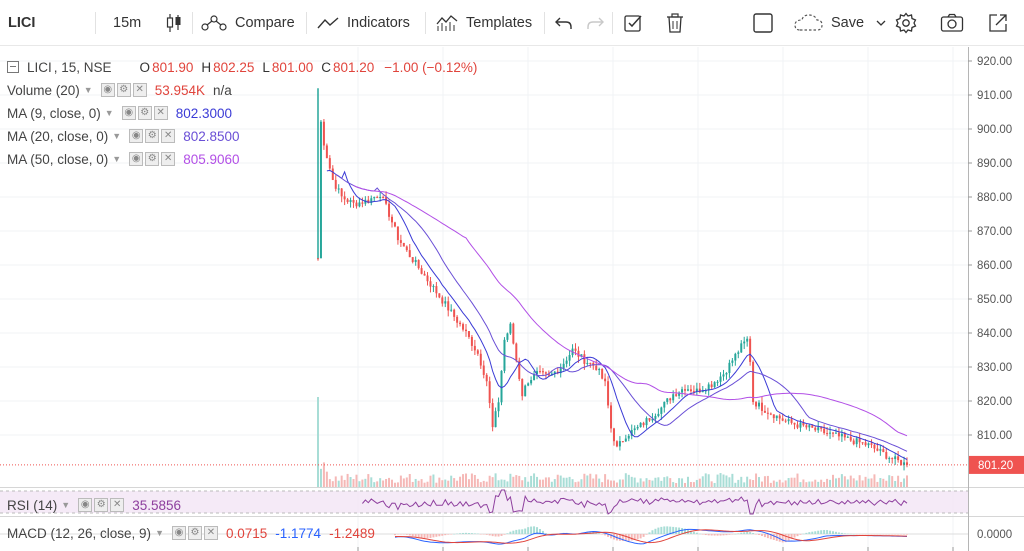 Image resolution: width=1024 pixels, height=551 pixels. I want to click on price-axis-label: 920.00, so click(994, 62).